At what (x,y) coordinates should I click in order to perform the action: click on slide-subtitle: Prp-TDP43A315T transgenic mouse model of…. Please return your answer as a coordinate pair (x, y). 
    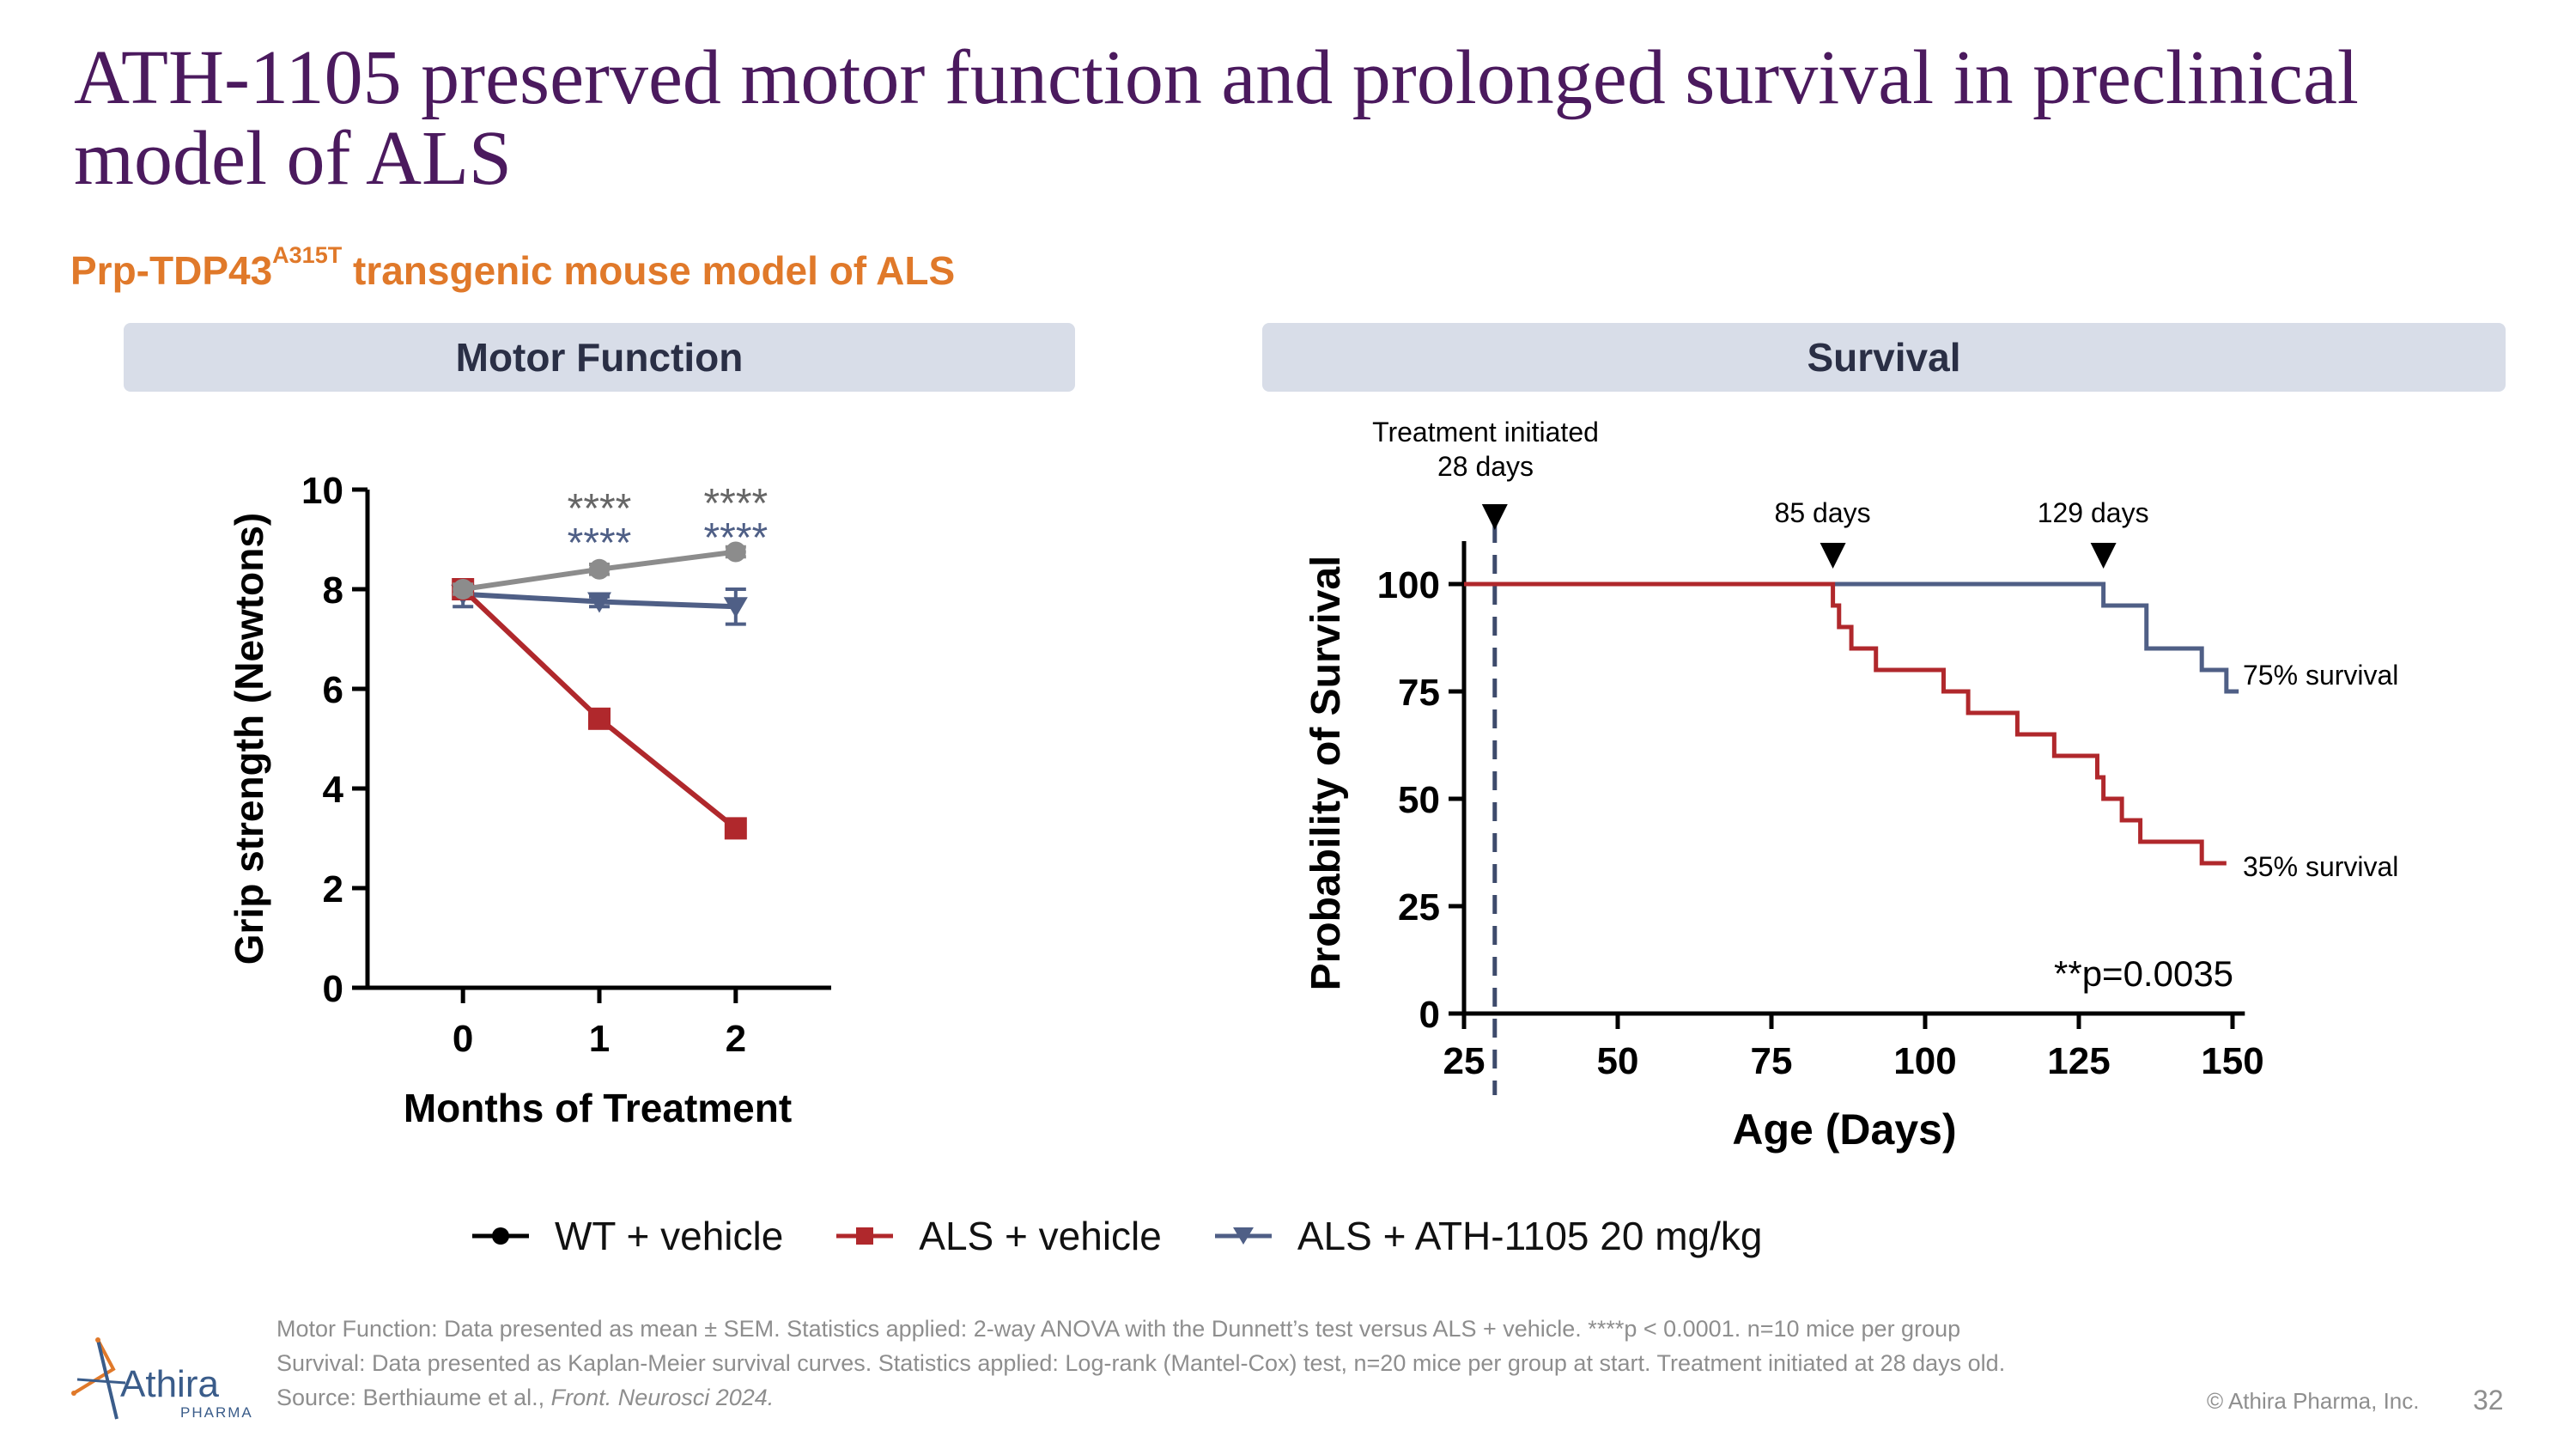
    Looking at the image, I should click on (513, 268).